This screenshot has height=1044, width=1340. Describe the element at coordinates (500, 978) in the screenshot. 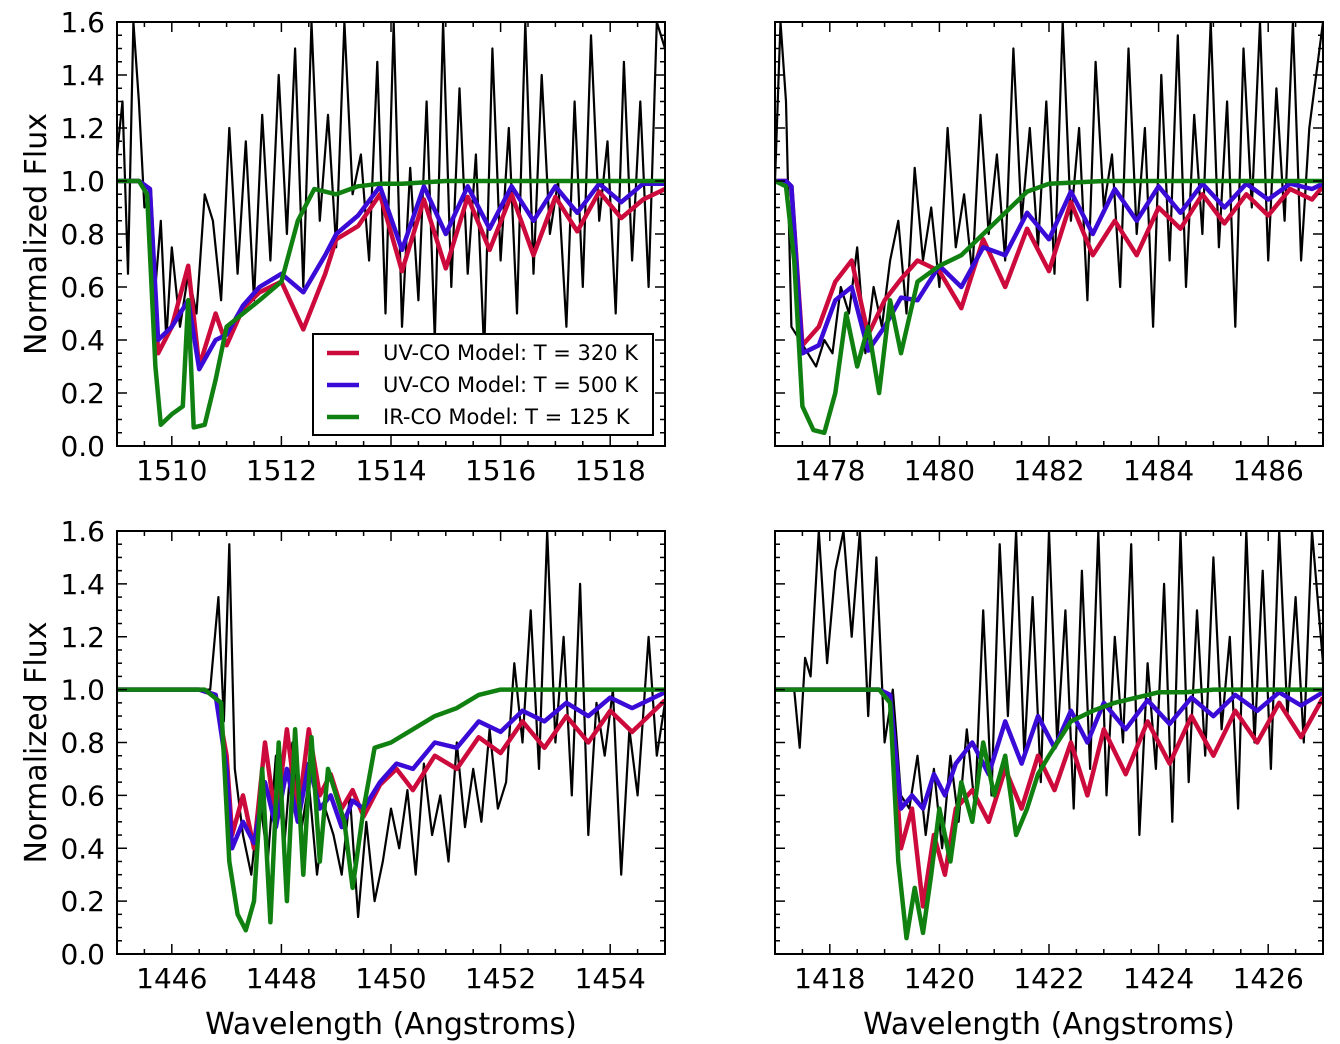

I see `x-tick-label: 1452` at that location.